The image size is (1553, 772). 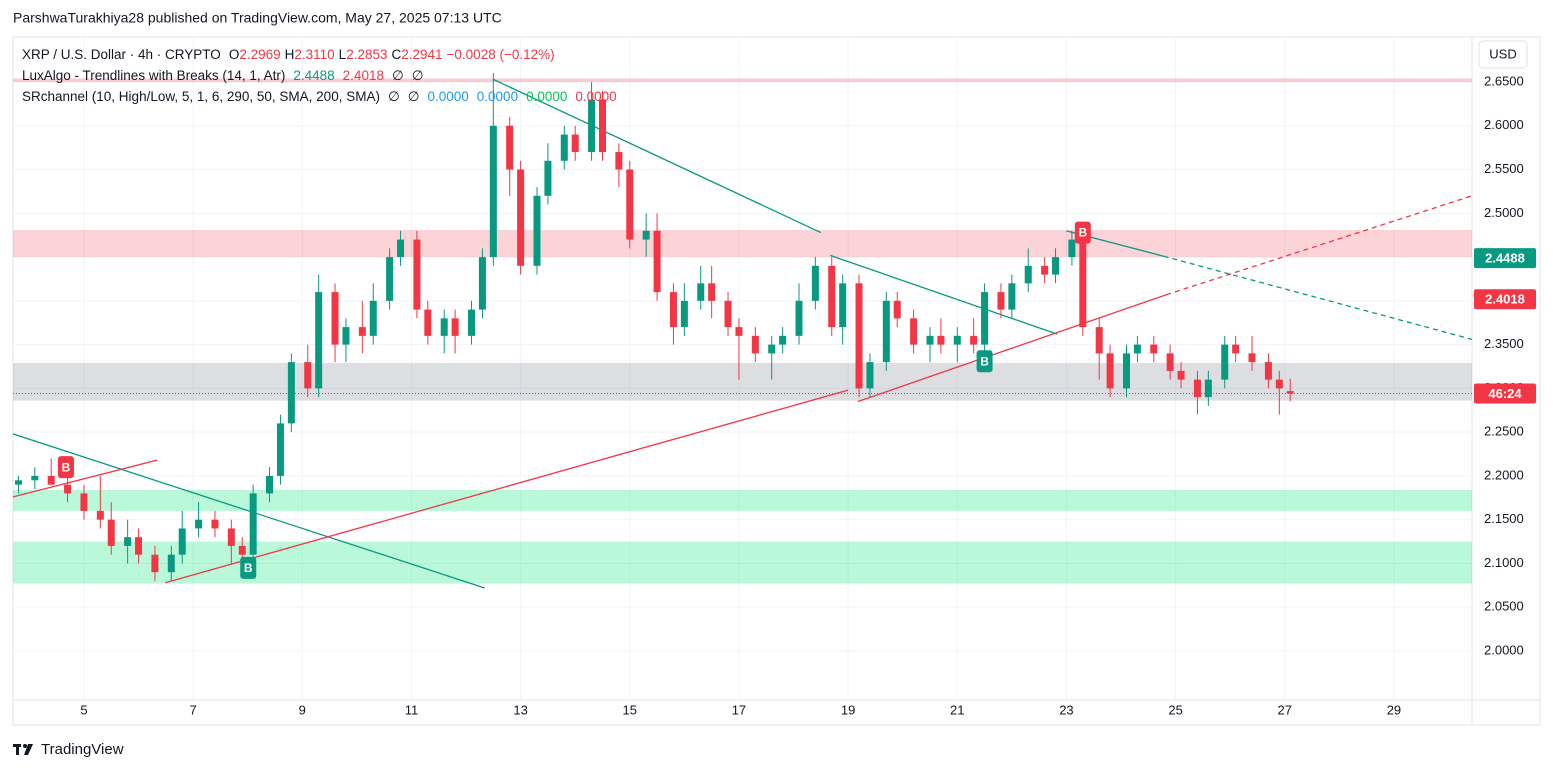 I want to click on x-tick-label: 9, so click(x=302, y=709).